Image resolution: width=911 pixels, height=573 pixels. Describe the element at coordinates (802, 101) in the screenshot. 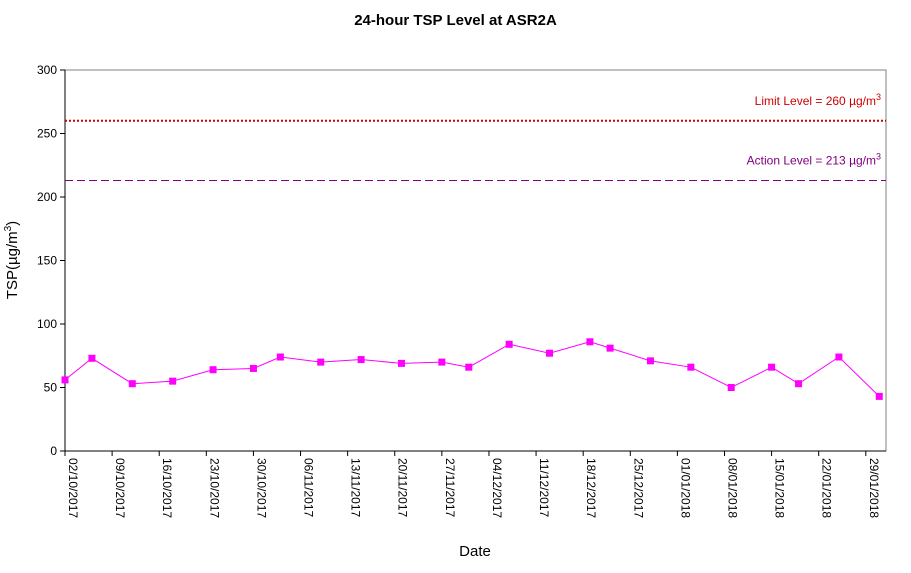

I see `reference-line-label-text: Limit Level = 260` at that location.